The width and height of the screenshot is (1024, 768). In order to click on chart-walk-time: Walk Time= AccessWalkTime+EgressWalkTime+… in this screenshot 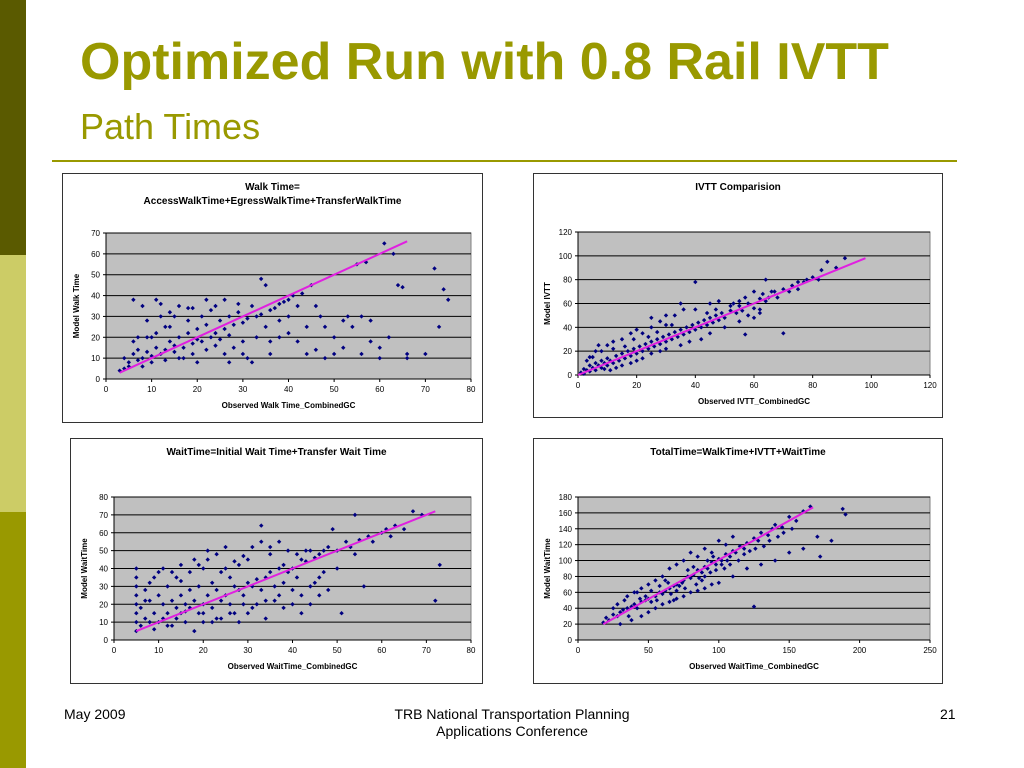, I will do `click(272, 298)`.